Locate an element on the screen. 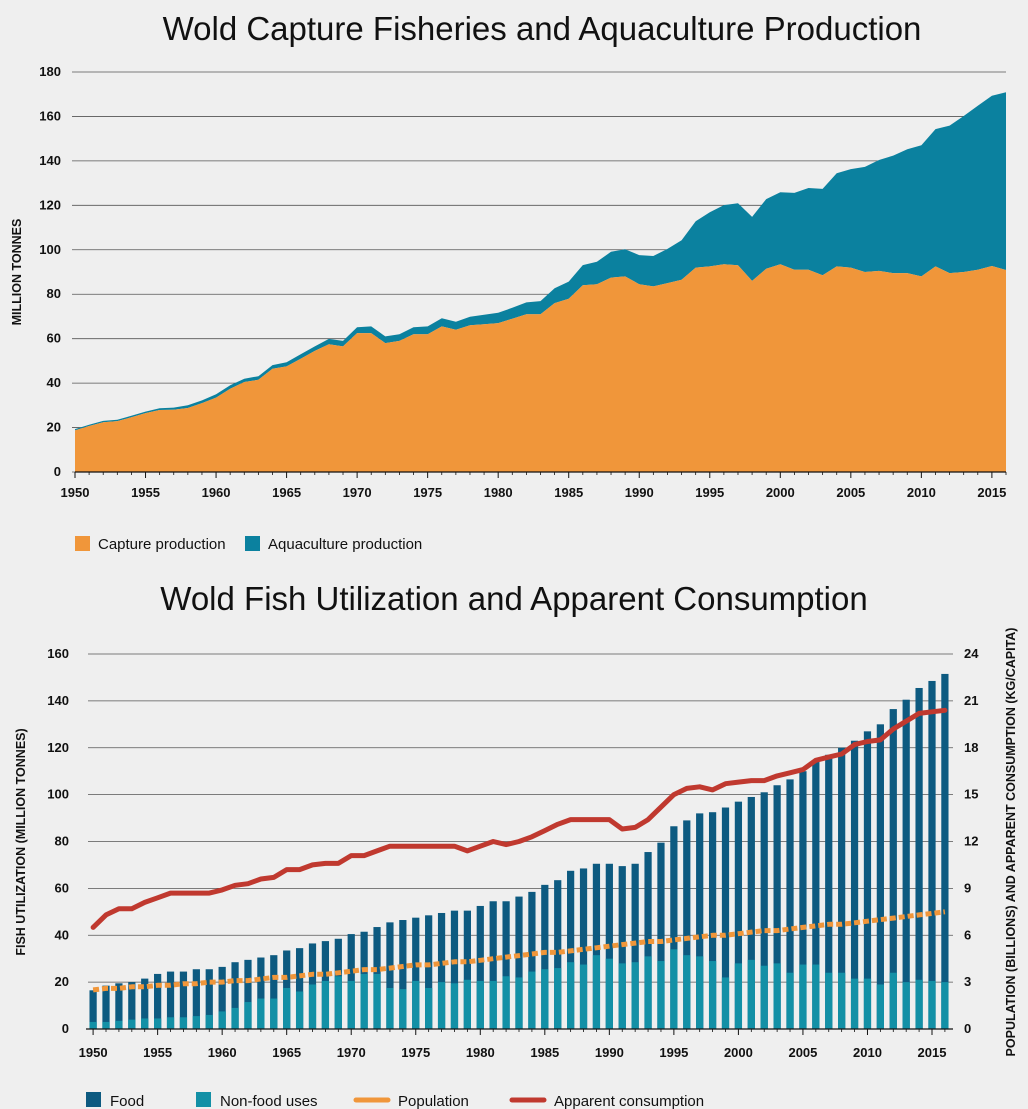 This screenshot has height=1109, width=1028. chart2-legend-label: Non-food uses is located at coordinates (269, 1101).